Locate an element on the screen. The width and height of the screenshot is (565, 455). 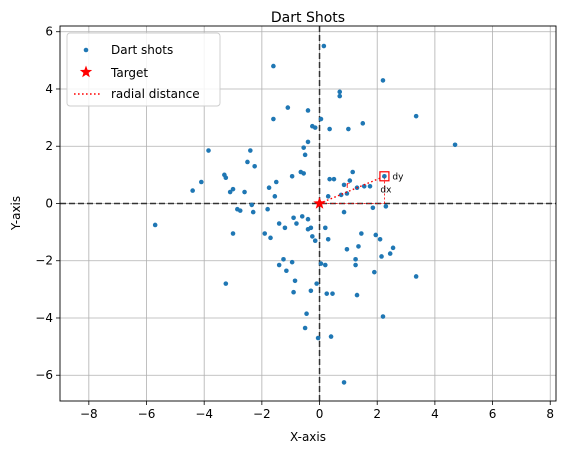
legend-label-dart-shots: Dart shots is located at coordinates (142, 50).